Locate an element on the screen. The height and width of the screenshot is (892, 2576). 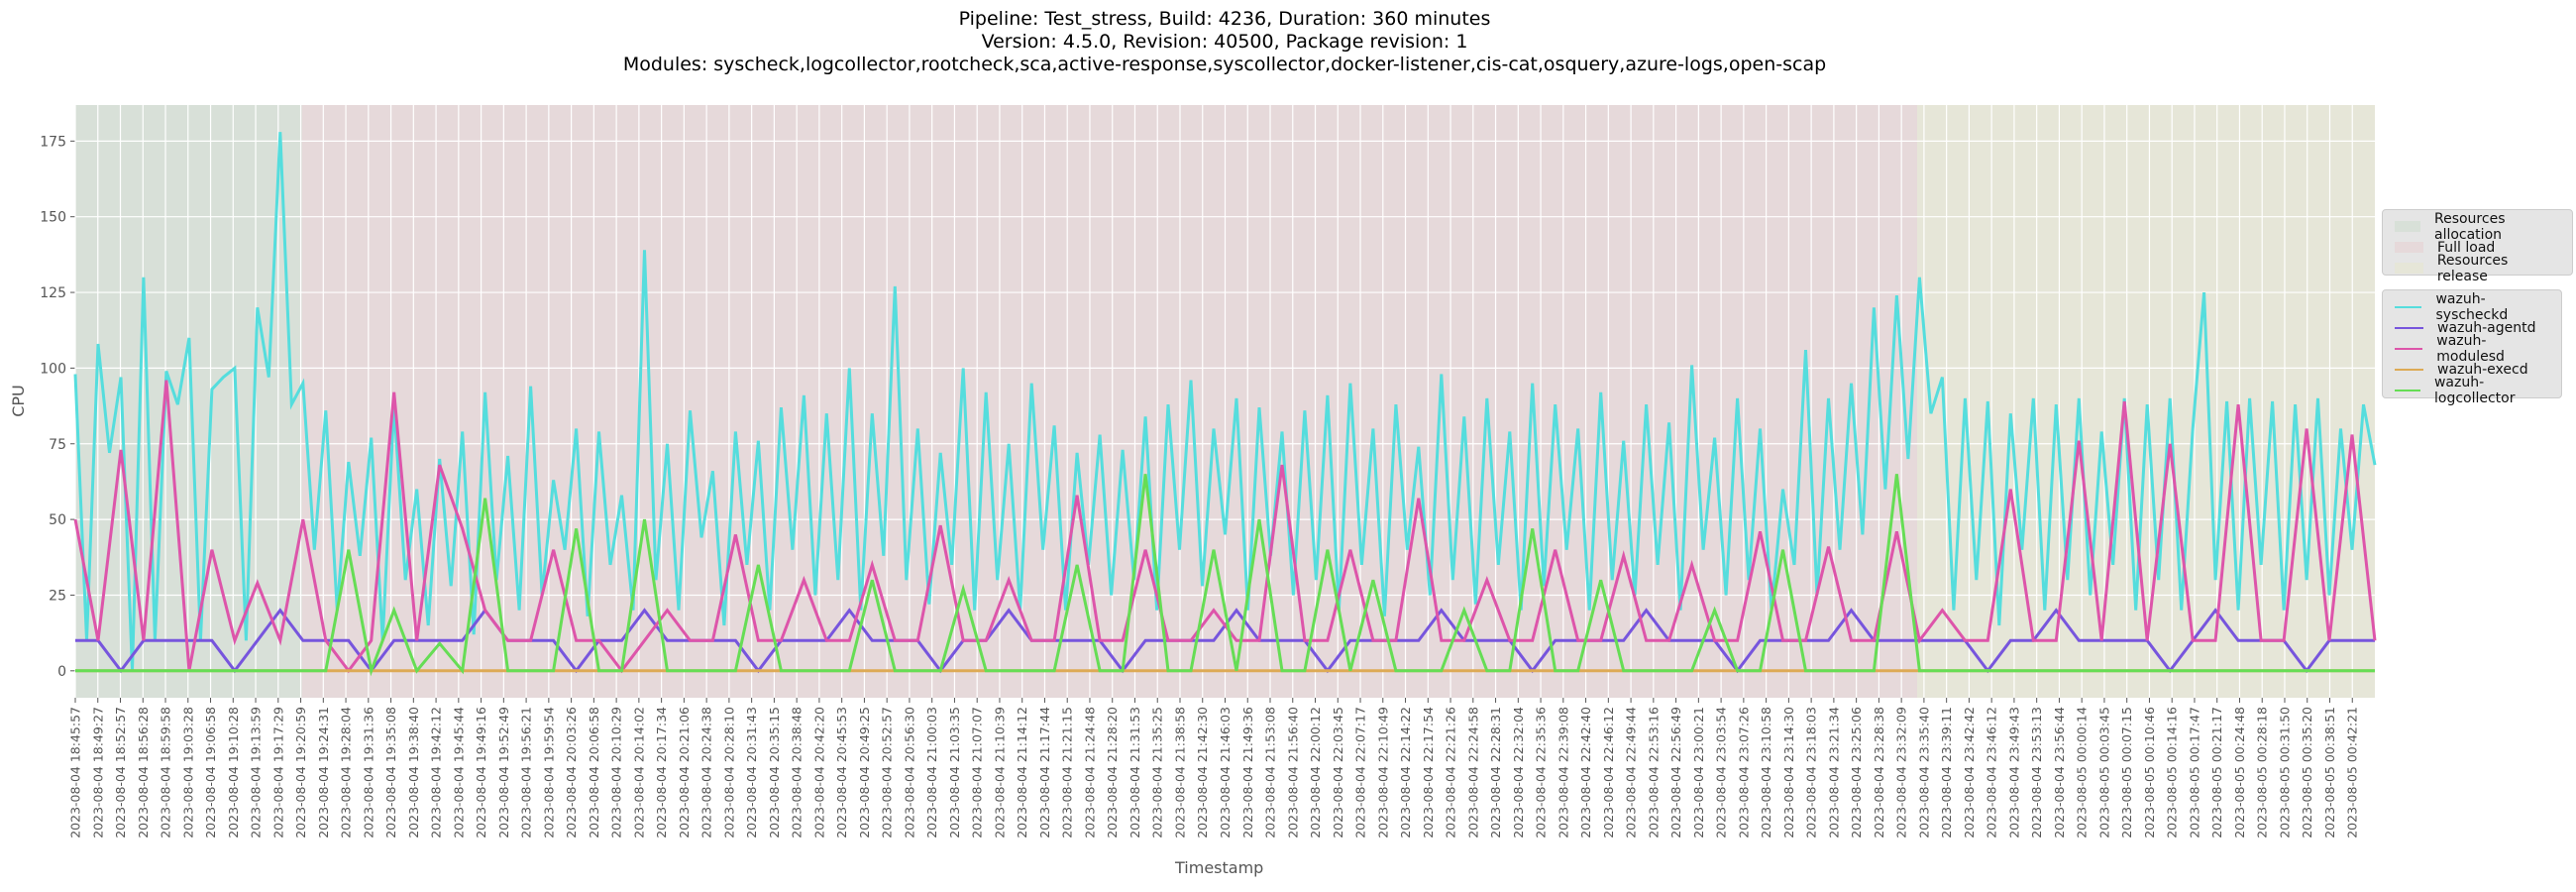
x-tick-label: 2023-08-05 00:24:48 is located at coordinates (2239, 773).